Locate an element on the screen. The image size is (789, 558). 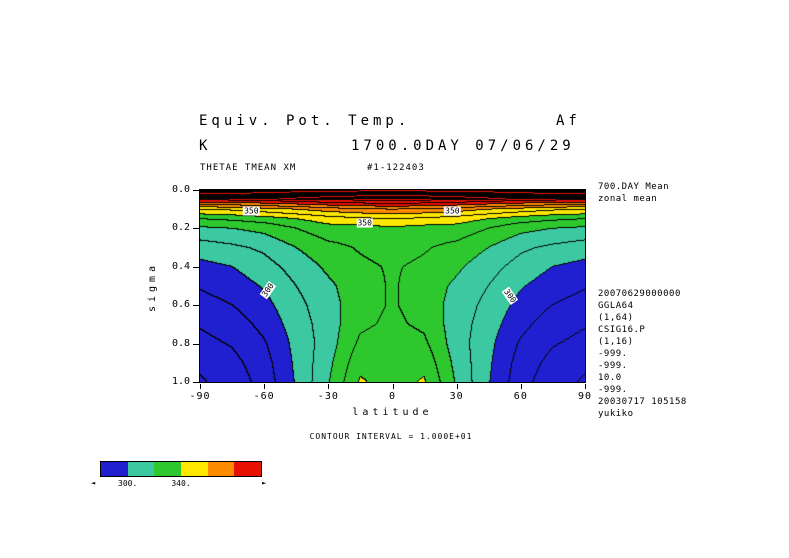
x-axis-tick-label: 0 is located at coordinates (392, 396).